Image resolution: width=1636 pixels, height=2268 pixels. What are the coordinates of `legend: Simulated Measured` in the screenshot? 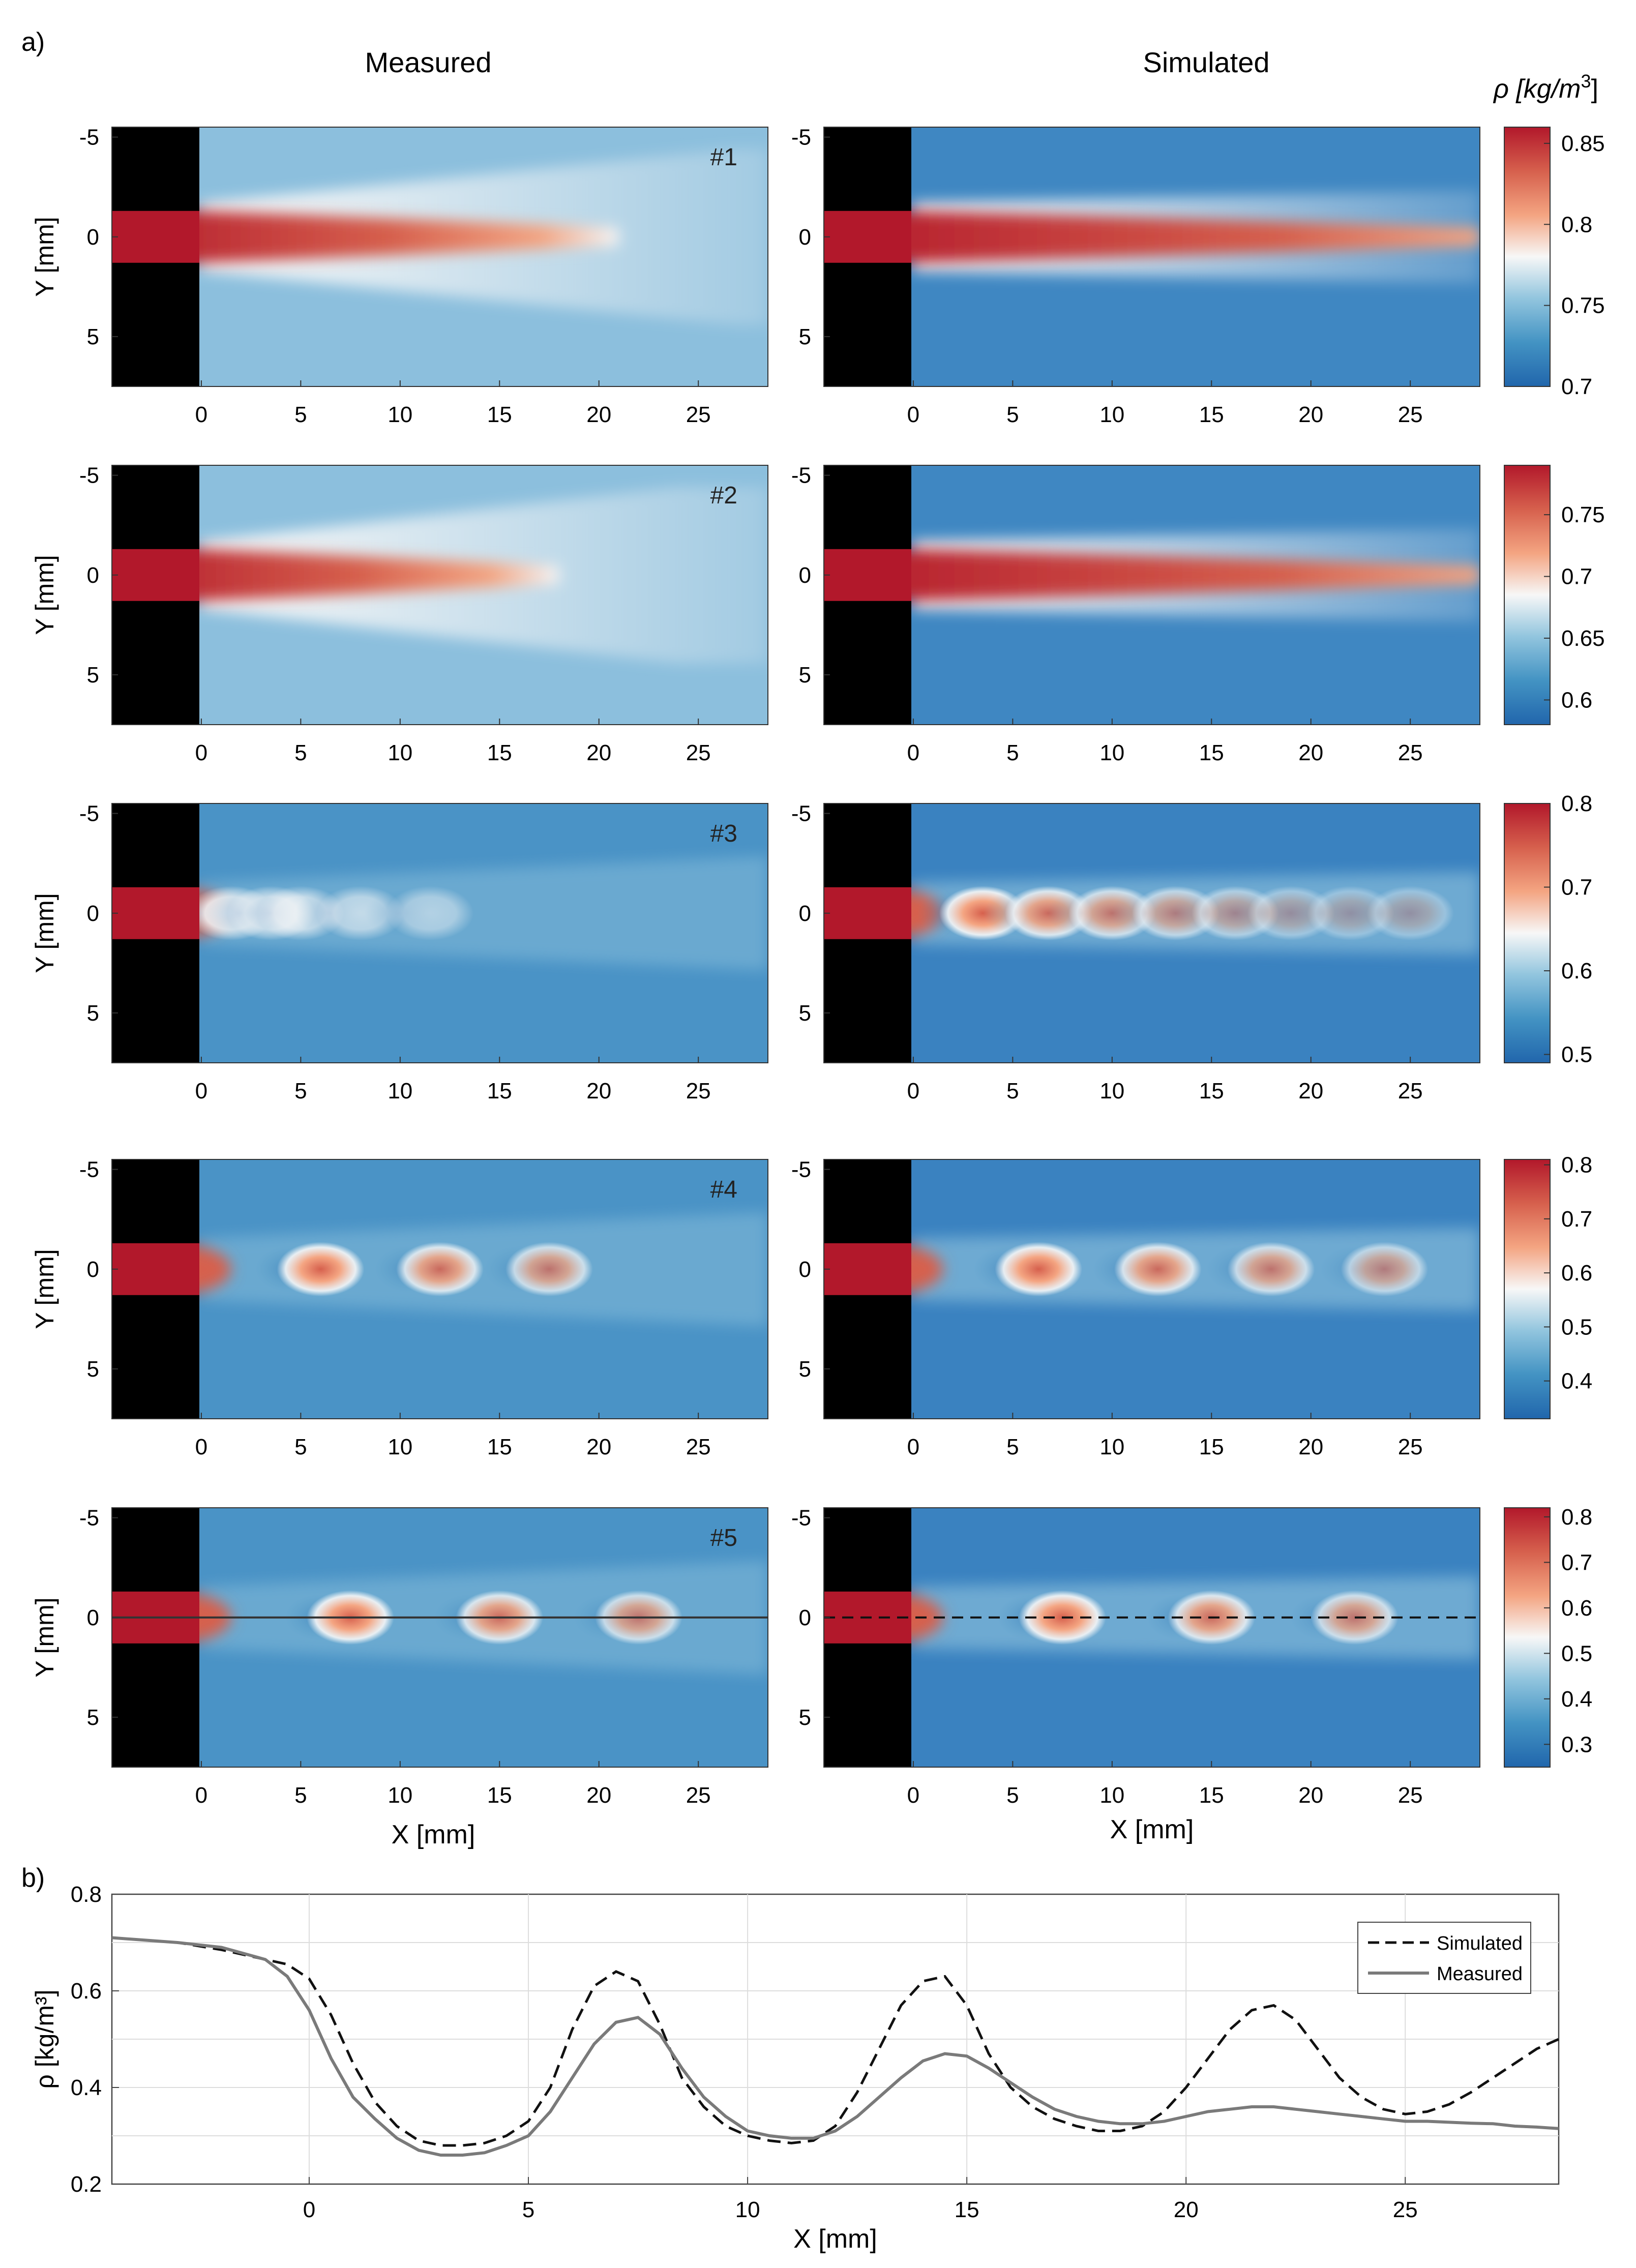 It's located at (1444, 1958).